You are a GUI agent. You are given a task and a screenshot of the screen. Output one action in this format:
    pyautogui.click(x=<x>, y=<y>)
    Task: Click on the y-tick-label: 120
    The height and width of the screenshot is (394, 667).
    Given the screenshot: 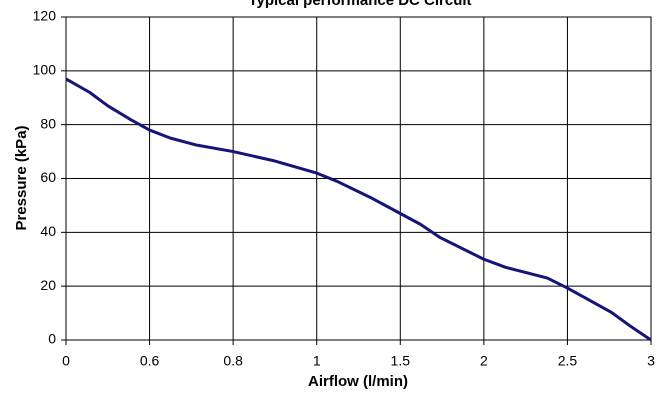 What is the action you would take?
    pyautogui.click(x=45, y=16)
    